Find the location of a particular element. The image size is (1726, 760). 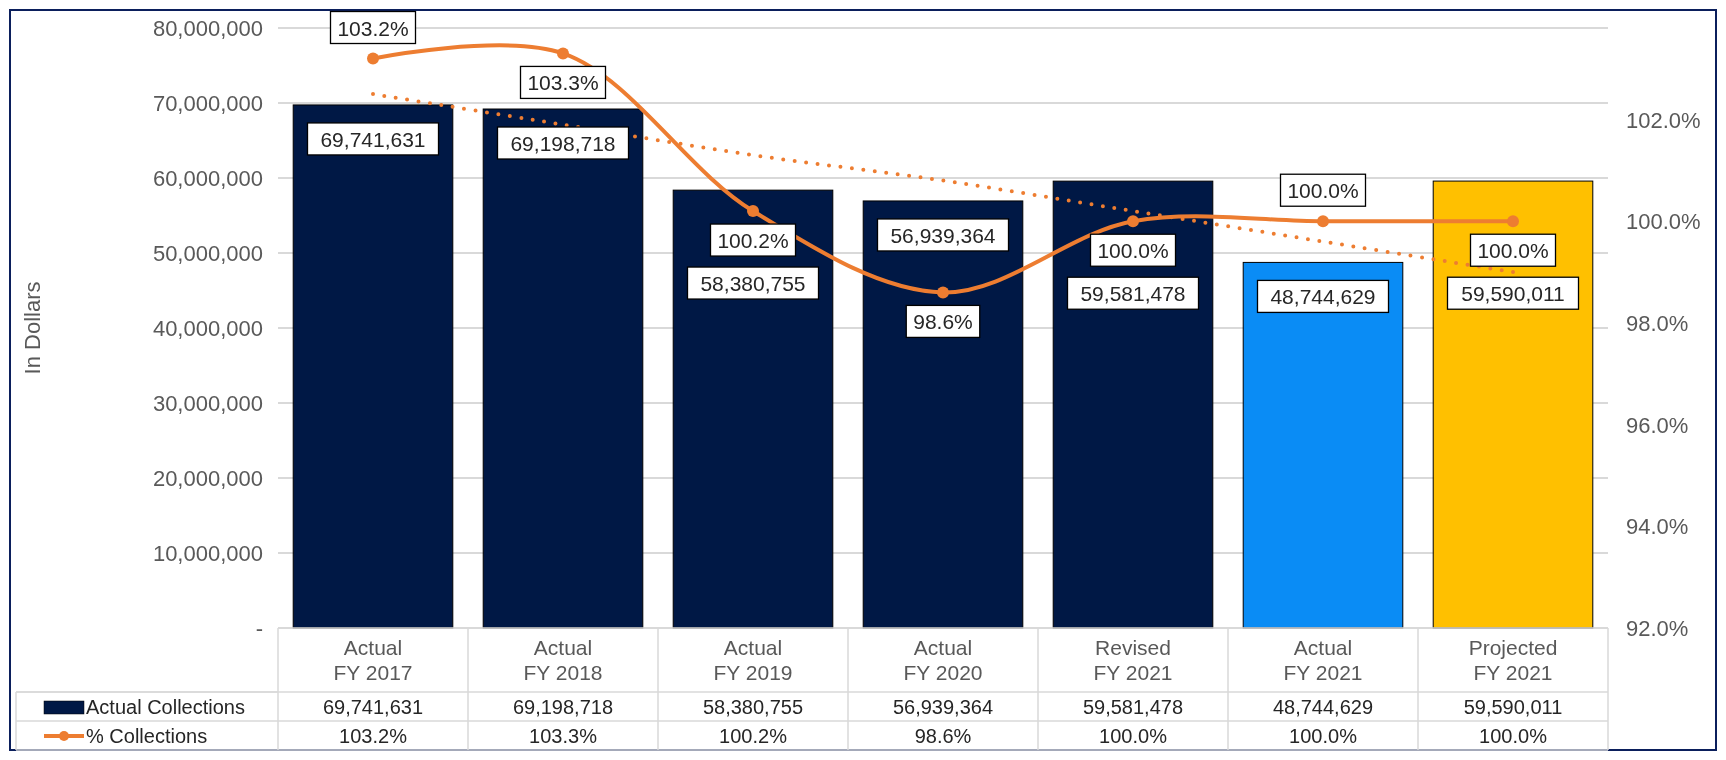

text: 69,198,718 is located at coordinates (563, 144).